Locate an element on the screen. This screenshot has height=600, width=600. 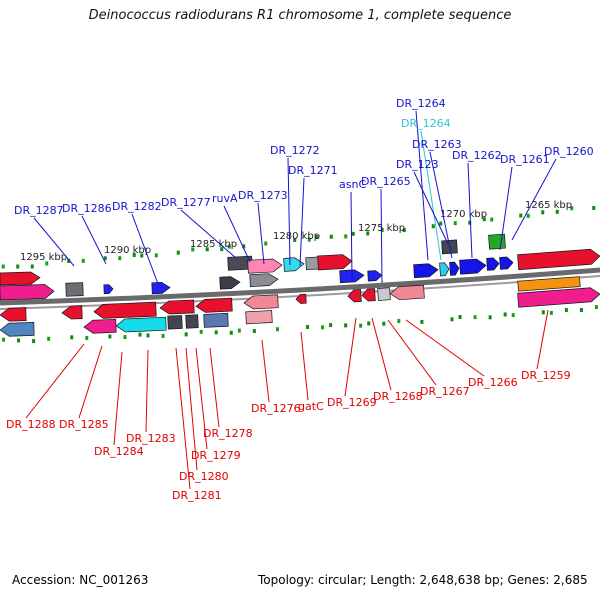
gene-label-reverse: DR_1284 is located at coordinates (119, 451).